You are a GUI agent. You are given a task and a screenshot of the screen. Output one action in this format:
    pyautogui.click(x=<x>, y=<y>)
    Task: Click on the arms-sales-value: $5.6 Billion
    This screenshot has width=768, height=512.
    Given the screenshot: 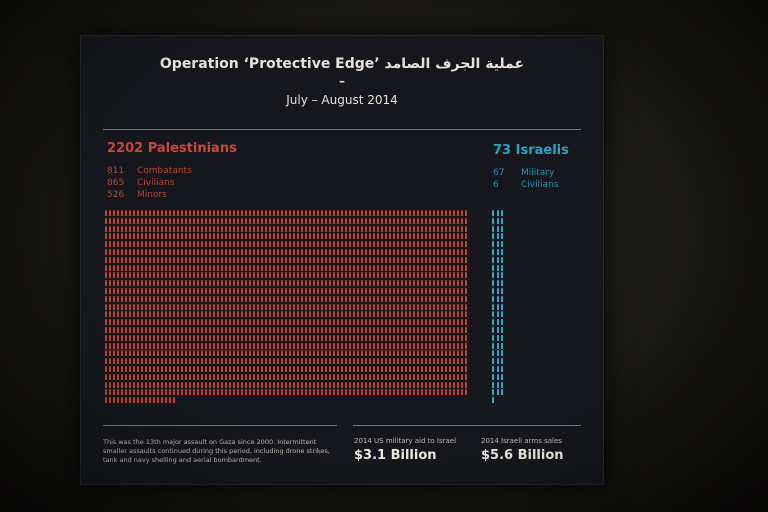 What is the action you would take?
    pyautogui.click(x=522, y=455)
    